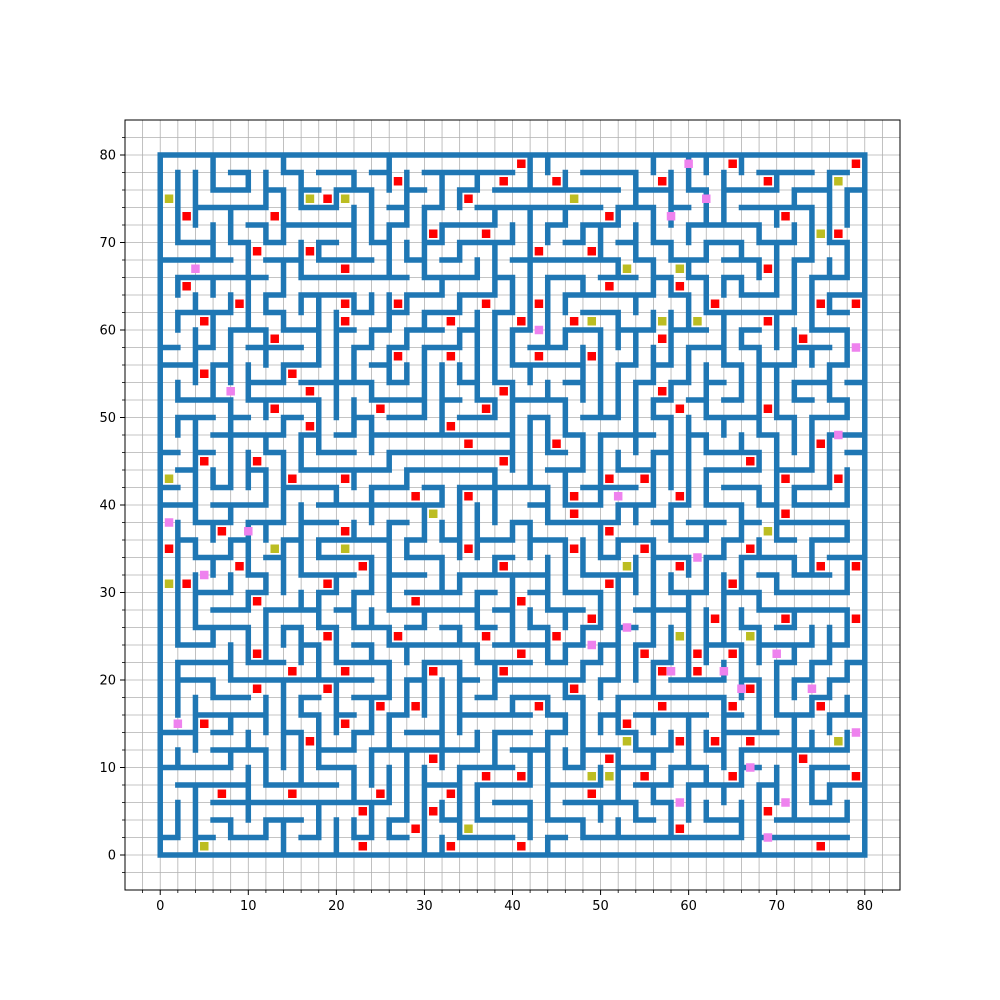 This screenshot has height=1000, width=1000. I want to click on x-tick-label: 0, so click(160, 906).